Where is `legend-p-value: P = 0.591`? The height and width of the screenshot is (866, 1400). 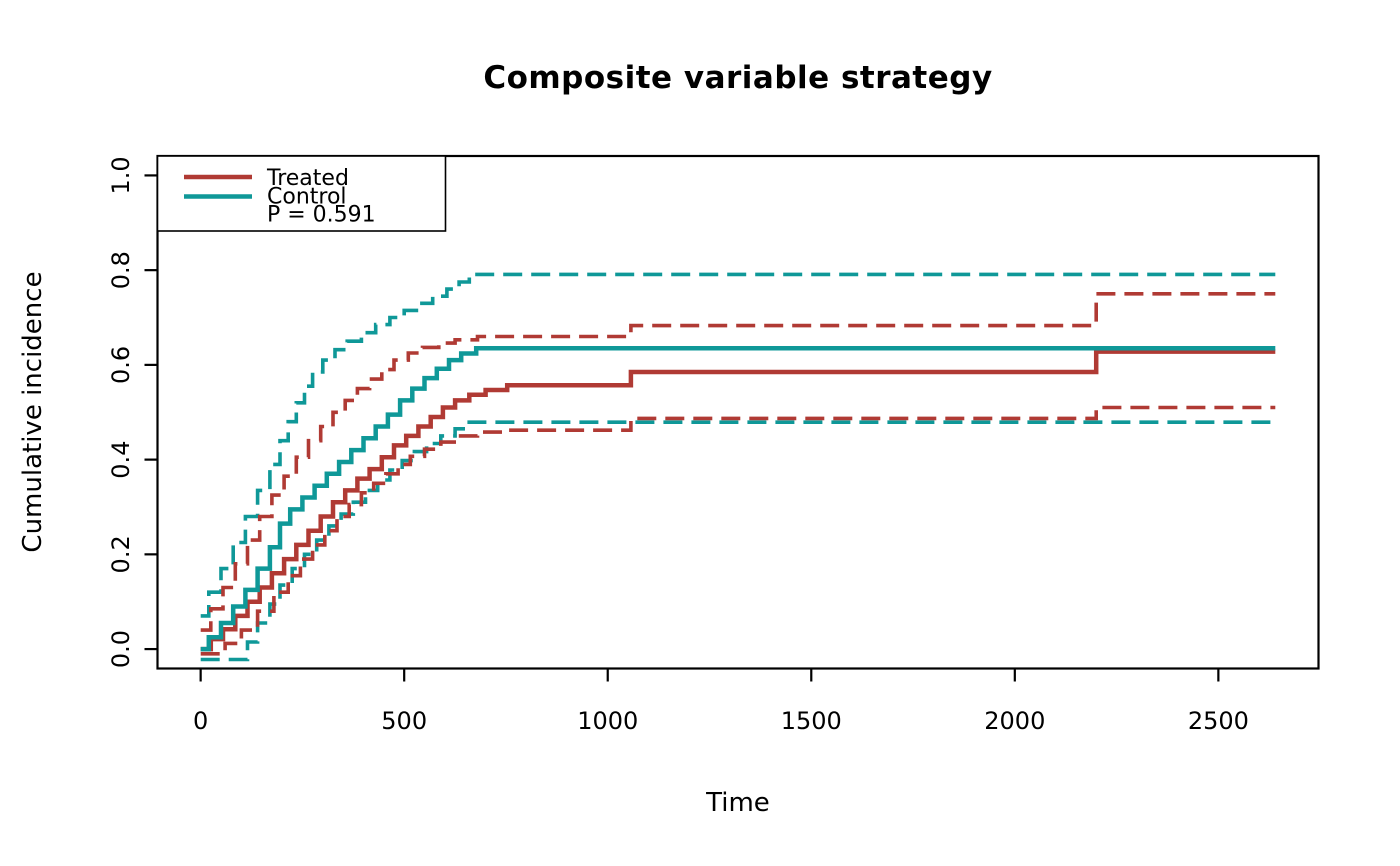
legend-p-value: P = 0.591 is located at coordinates (321, 215).